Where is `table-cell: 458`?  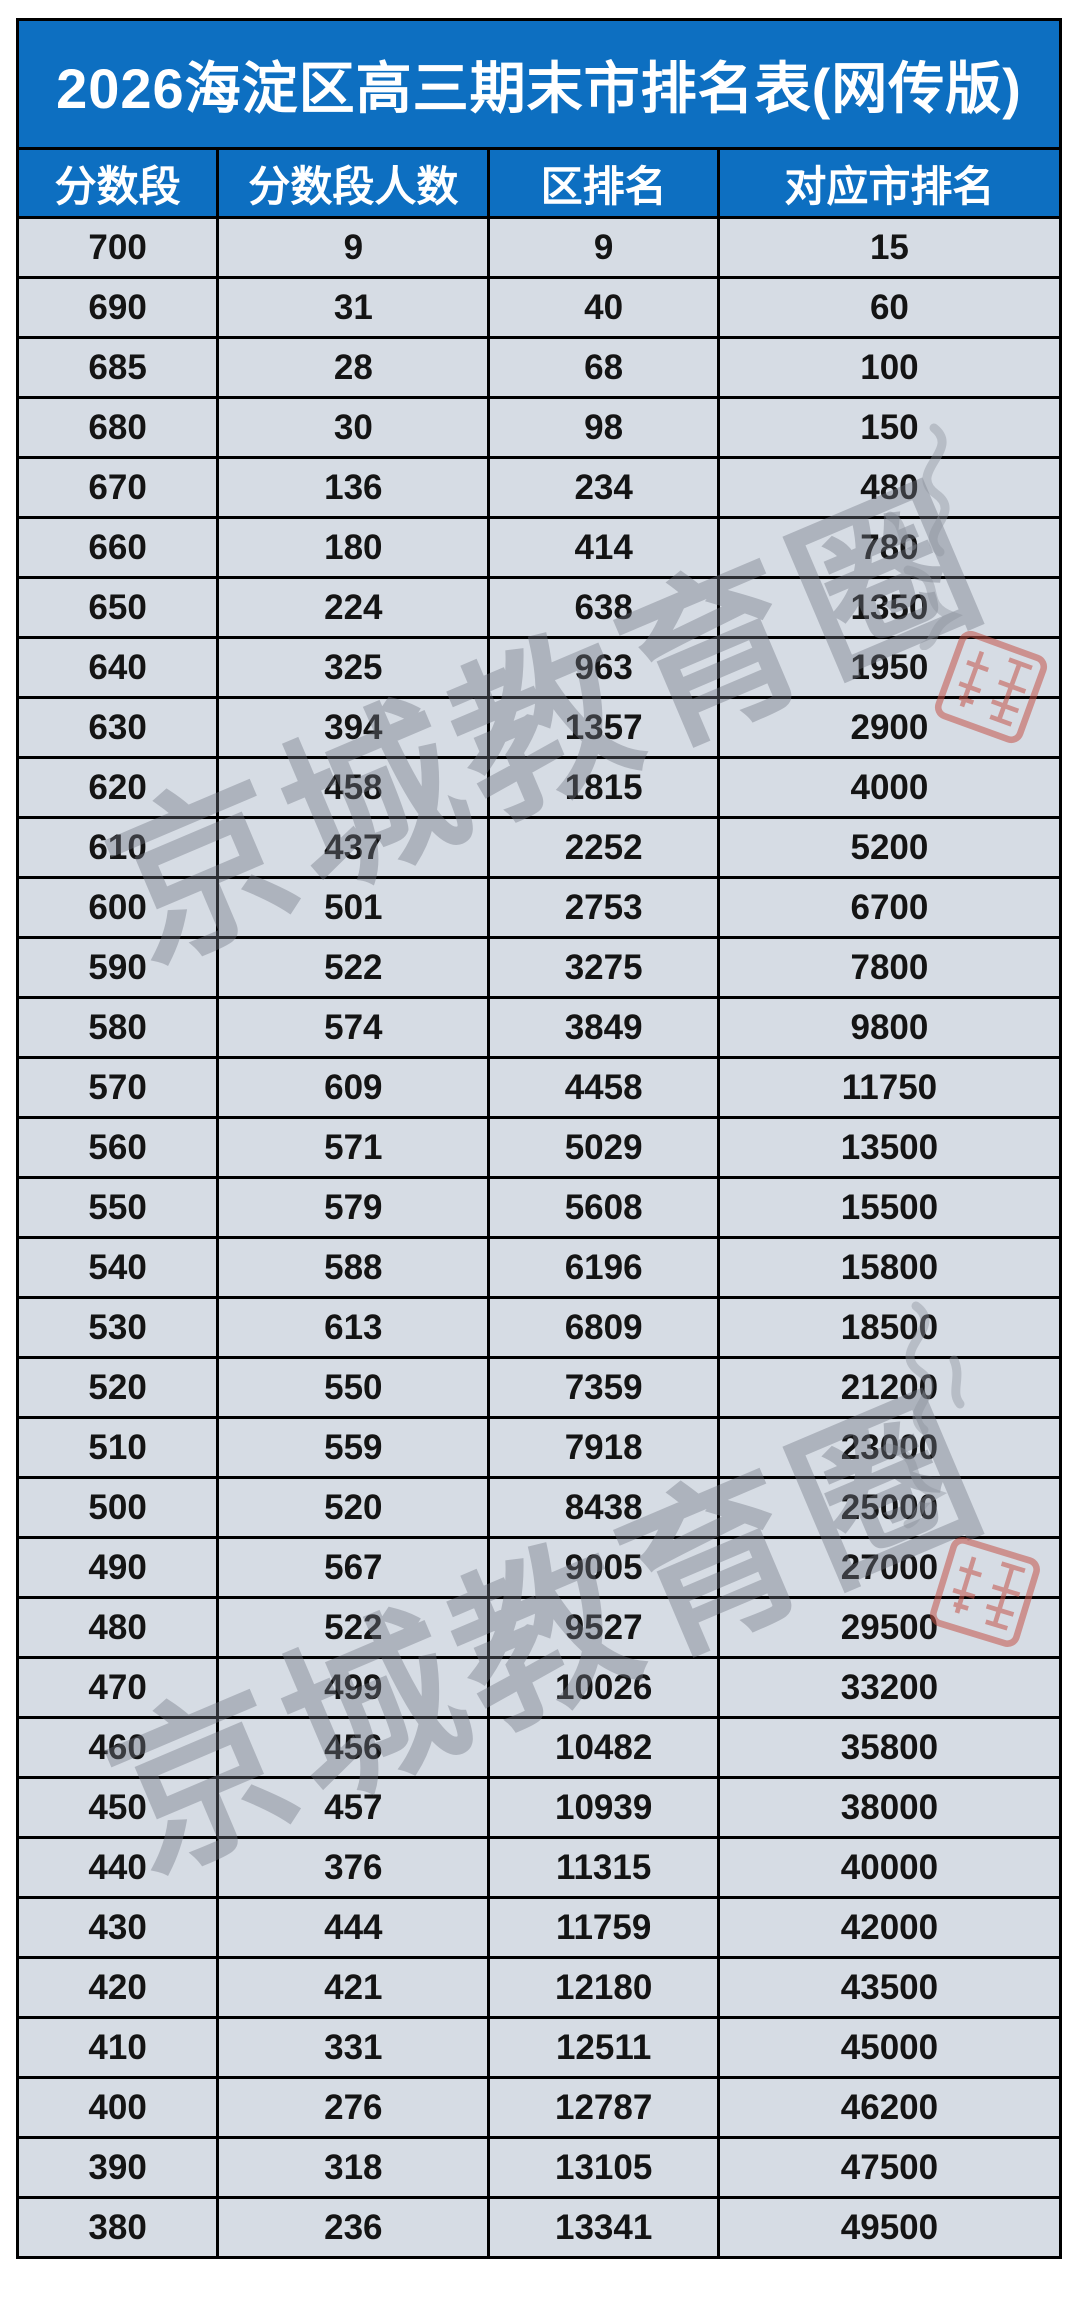
table-cell: 458 is located at coordinates (353, 787).